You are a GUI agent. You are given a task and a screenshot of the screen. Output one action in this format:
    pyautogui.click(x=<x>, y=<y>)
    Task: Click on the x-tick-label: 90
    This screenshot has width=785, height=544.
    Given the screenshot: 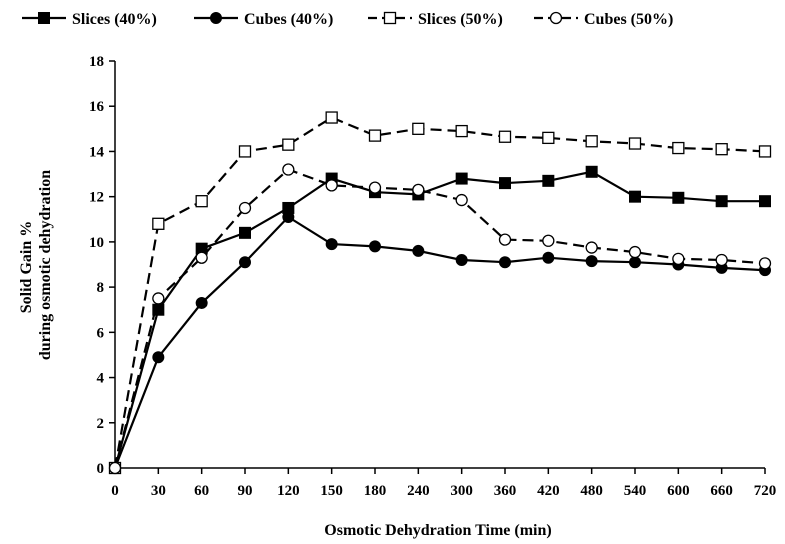 What is the action you would take?
    pyautogui.click(x=245, y=491)
    